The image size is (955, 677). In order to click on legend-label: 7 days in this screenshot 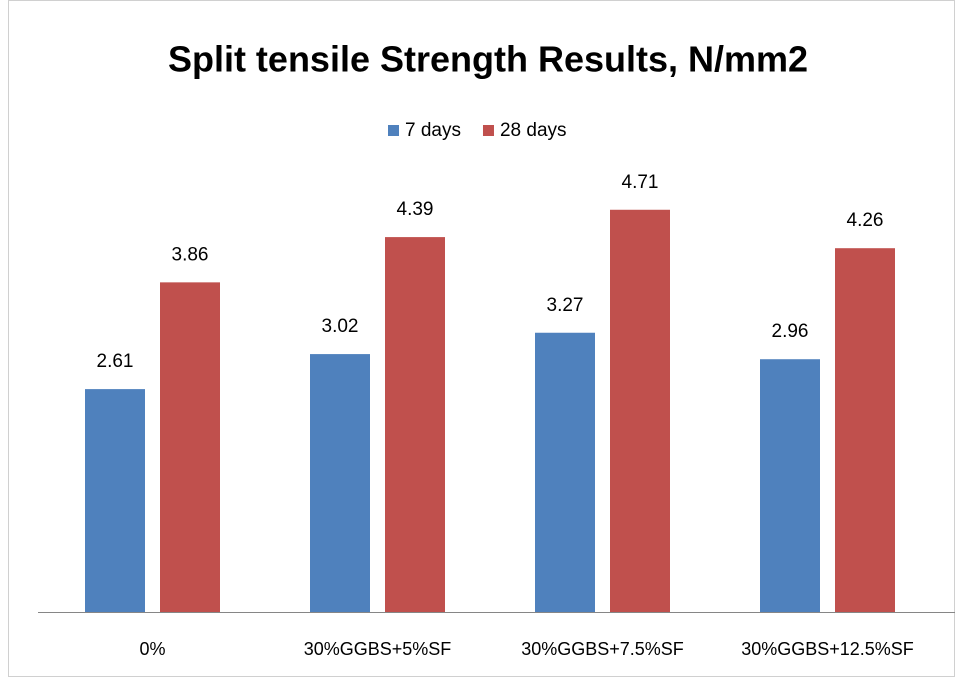, I will do `click(433, 130)`.